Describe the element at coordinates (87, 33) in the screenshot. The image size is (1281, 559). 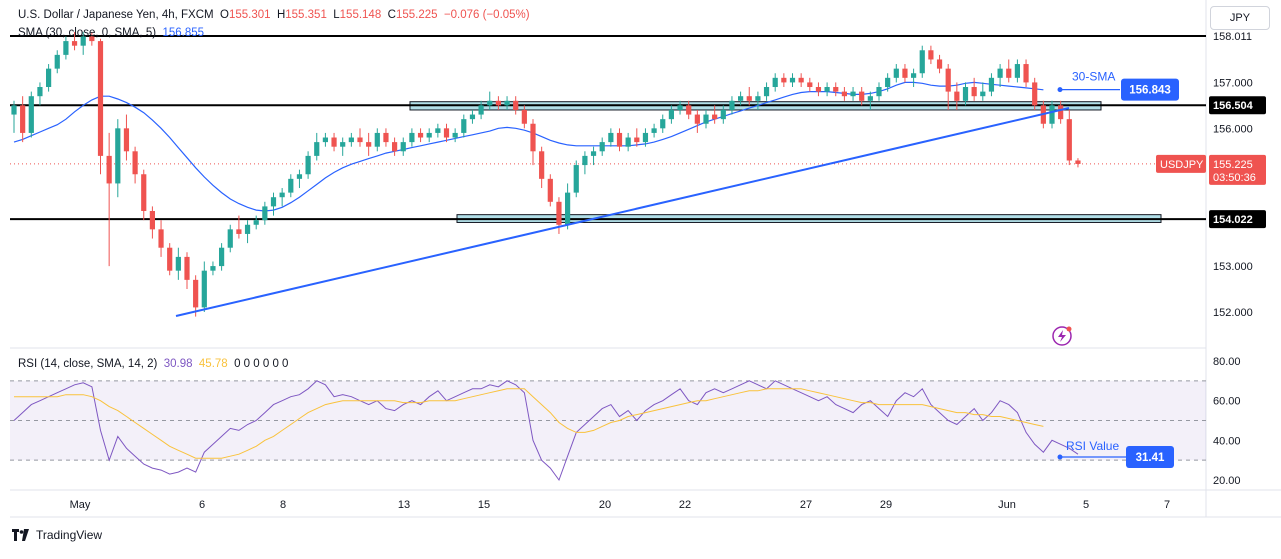
I see `sma-legend-label: SMA (30, close, 0, SMA, 5)` at that location.